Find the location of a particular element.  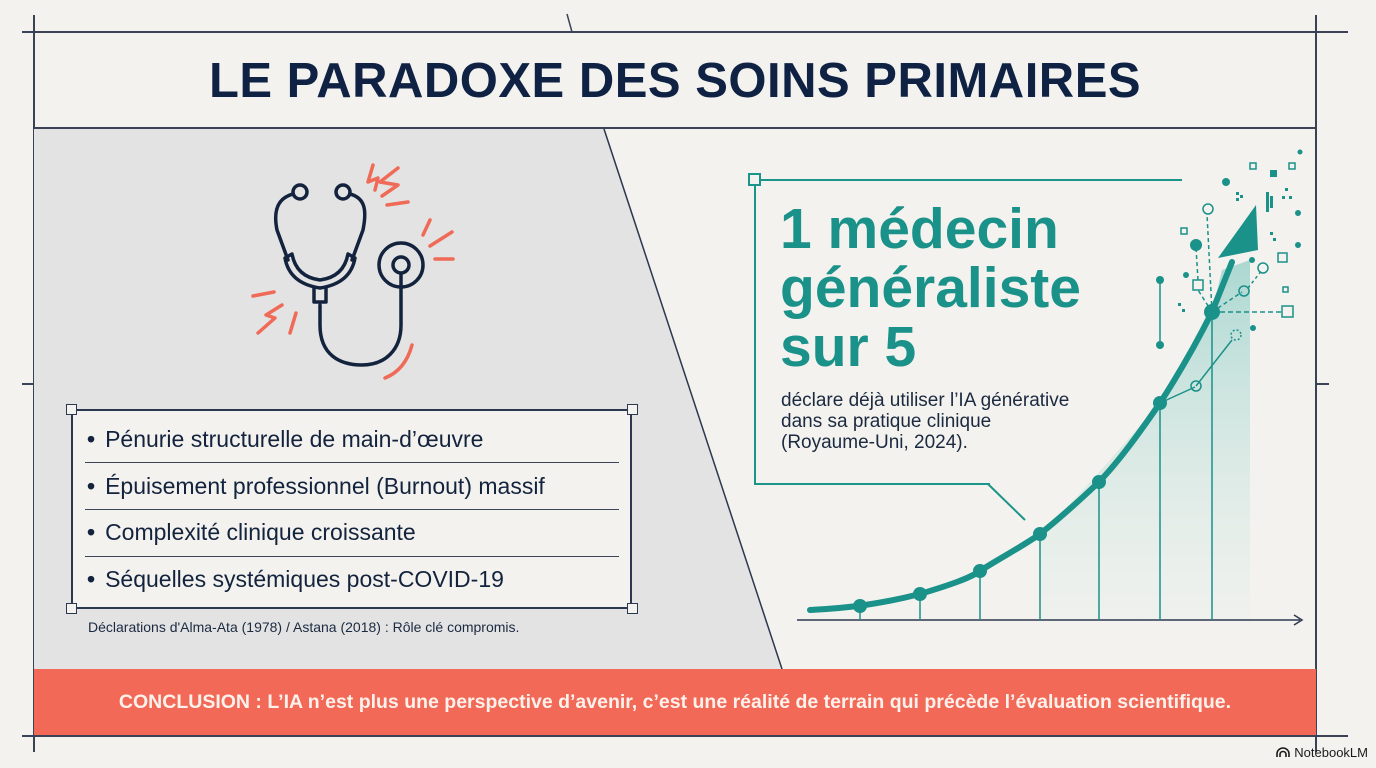

stat-headline-line: sur 5 is located at coordinates (848, 347).